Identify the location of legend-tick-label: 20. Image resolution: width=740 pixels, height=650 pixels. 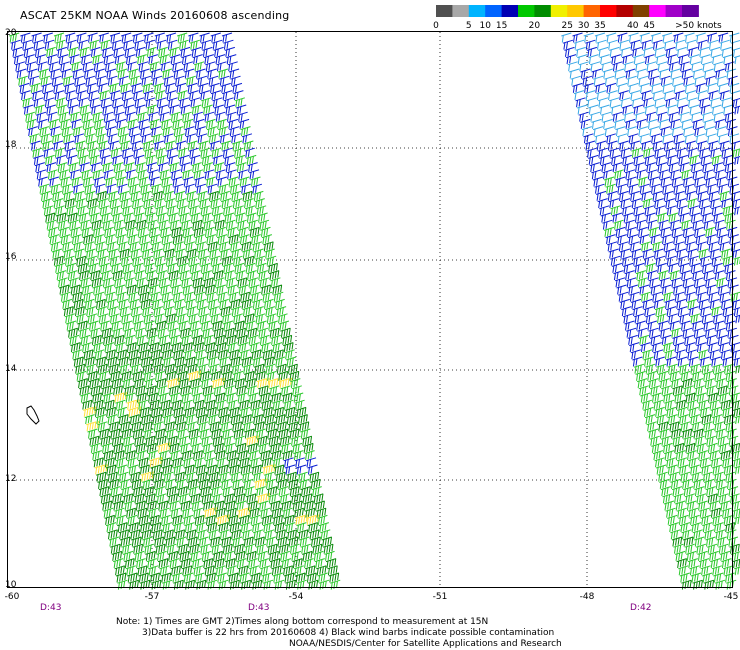
(535, 26).